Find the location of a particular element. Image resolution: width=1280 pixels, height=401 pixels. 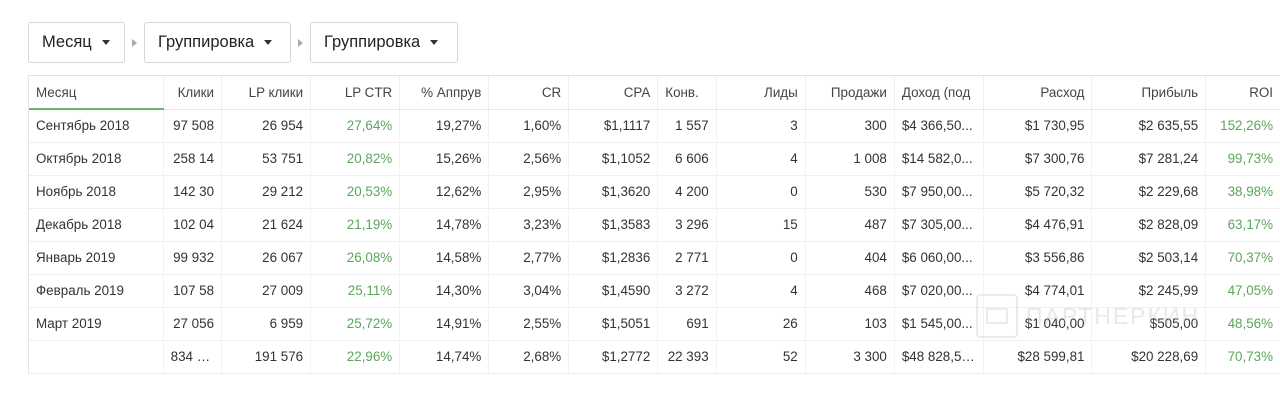

grouping-dropdown-3: Группировка is located at coordinates (384, 42).